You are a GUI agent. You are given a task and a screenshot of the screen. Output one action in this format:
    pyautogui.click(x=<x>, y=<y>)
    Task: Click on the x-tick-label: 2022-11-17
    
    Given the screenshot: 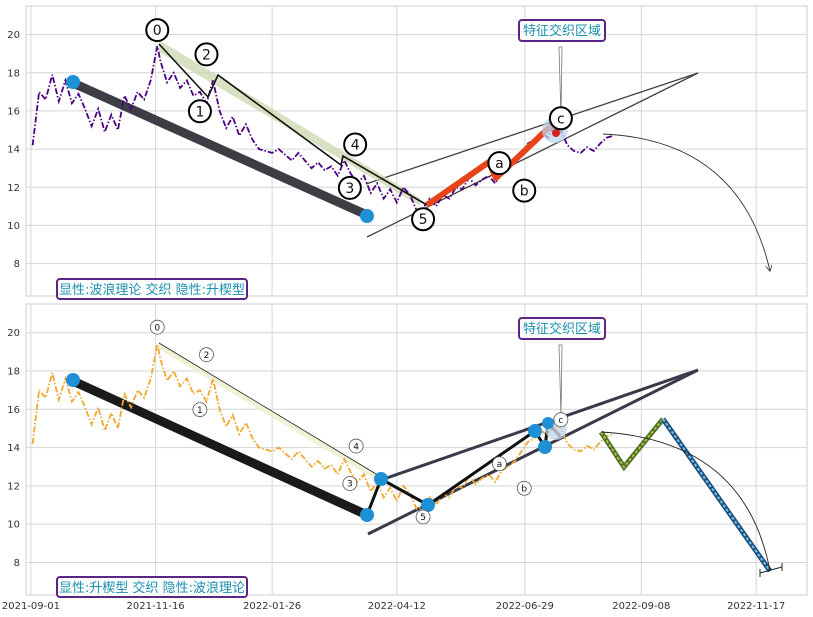 What is the action you would take?
    pyautogui.click(x=756, y=606)
    